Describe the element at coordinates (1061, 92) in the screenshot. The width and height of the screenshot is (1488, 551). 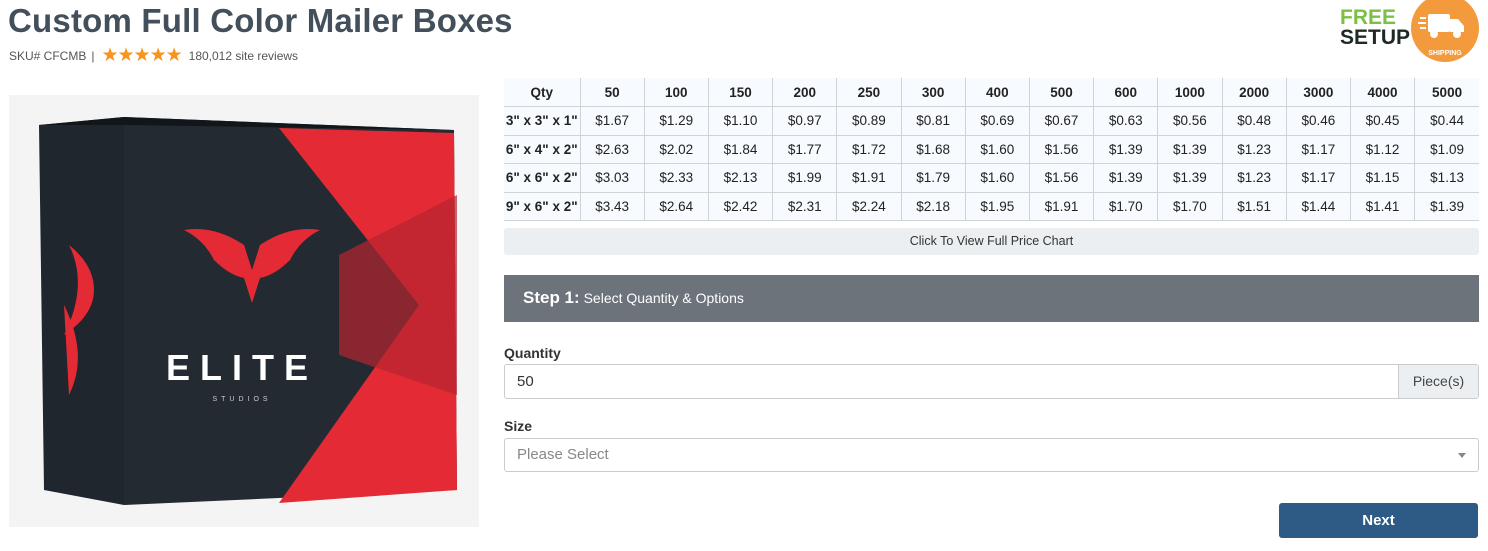
I see `qty-column-header: 500` at that location.